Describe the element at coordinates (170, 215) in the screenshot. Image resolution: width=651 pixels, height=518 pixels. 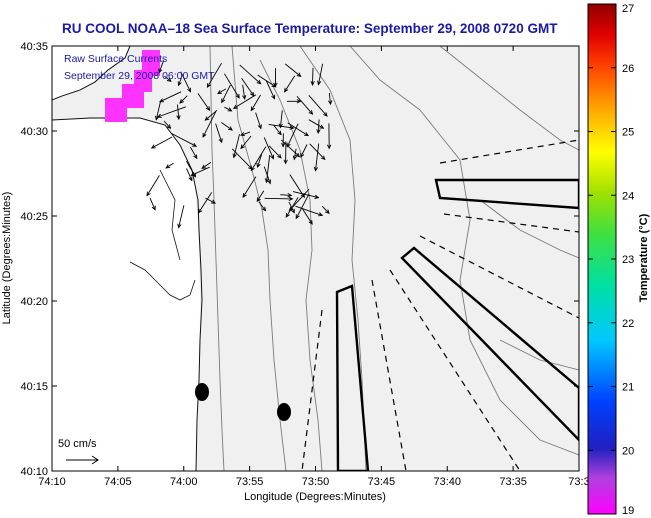
I see `coastline-river` at that location.